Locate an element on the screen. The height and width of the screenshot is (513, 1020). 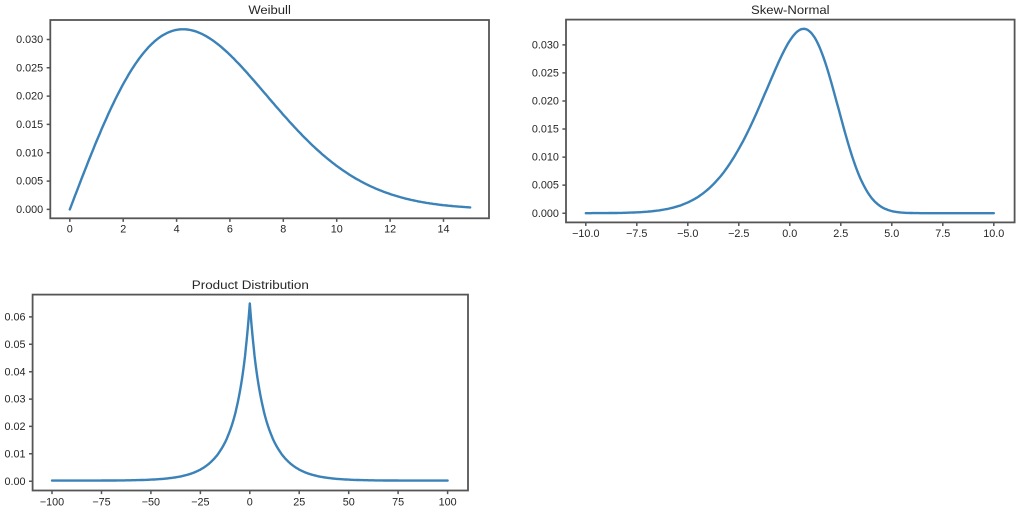
svg-text: 0.03 is located at coordinates (14, 400).